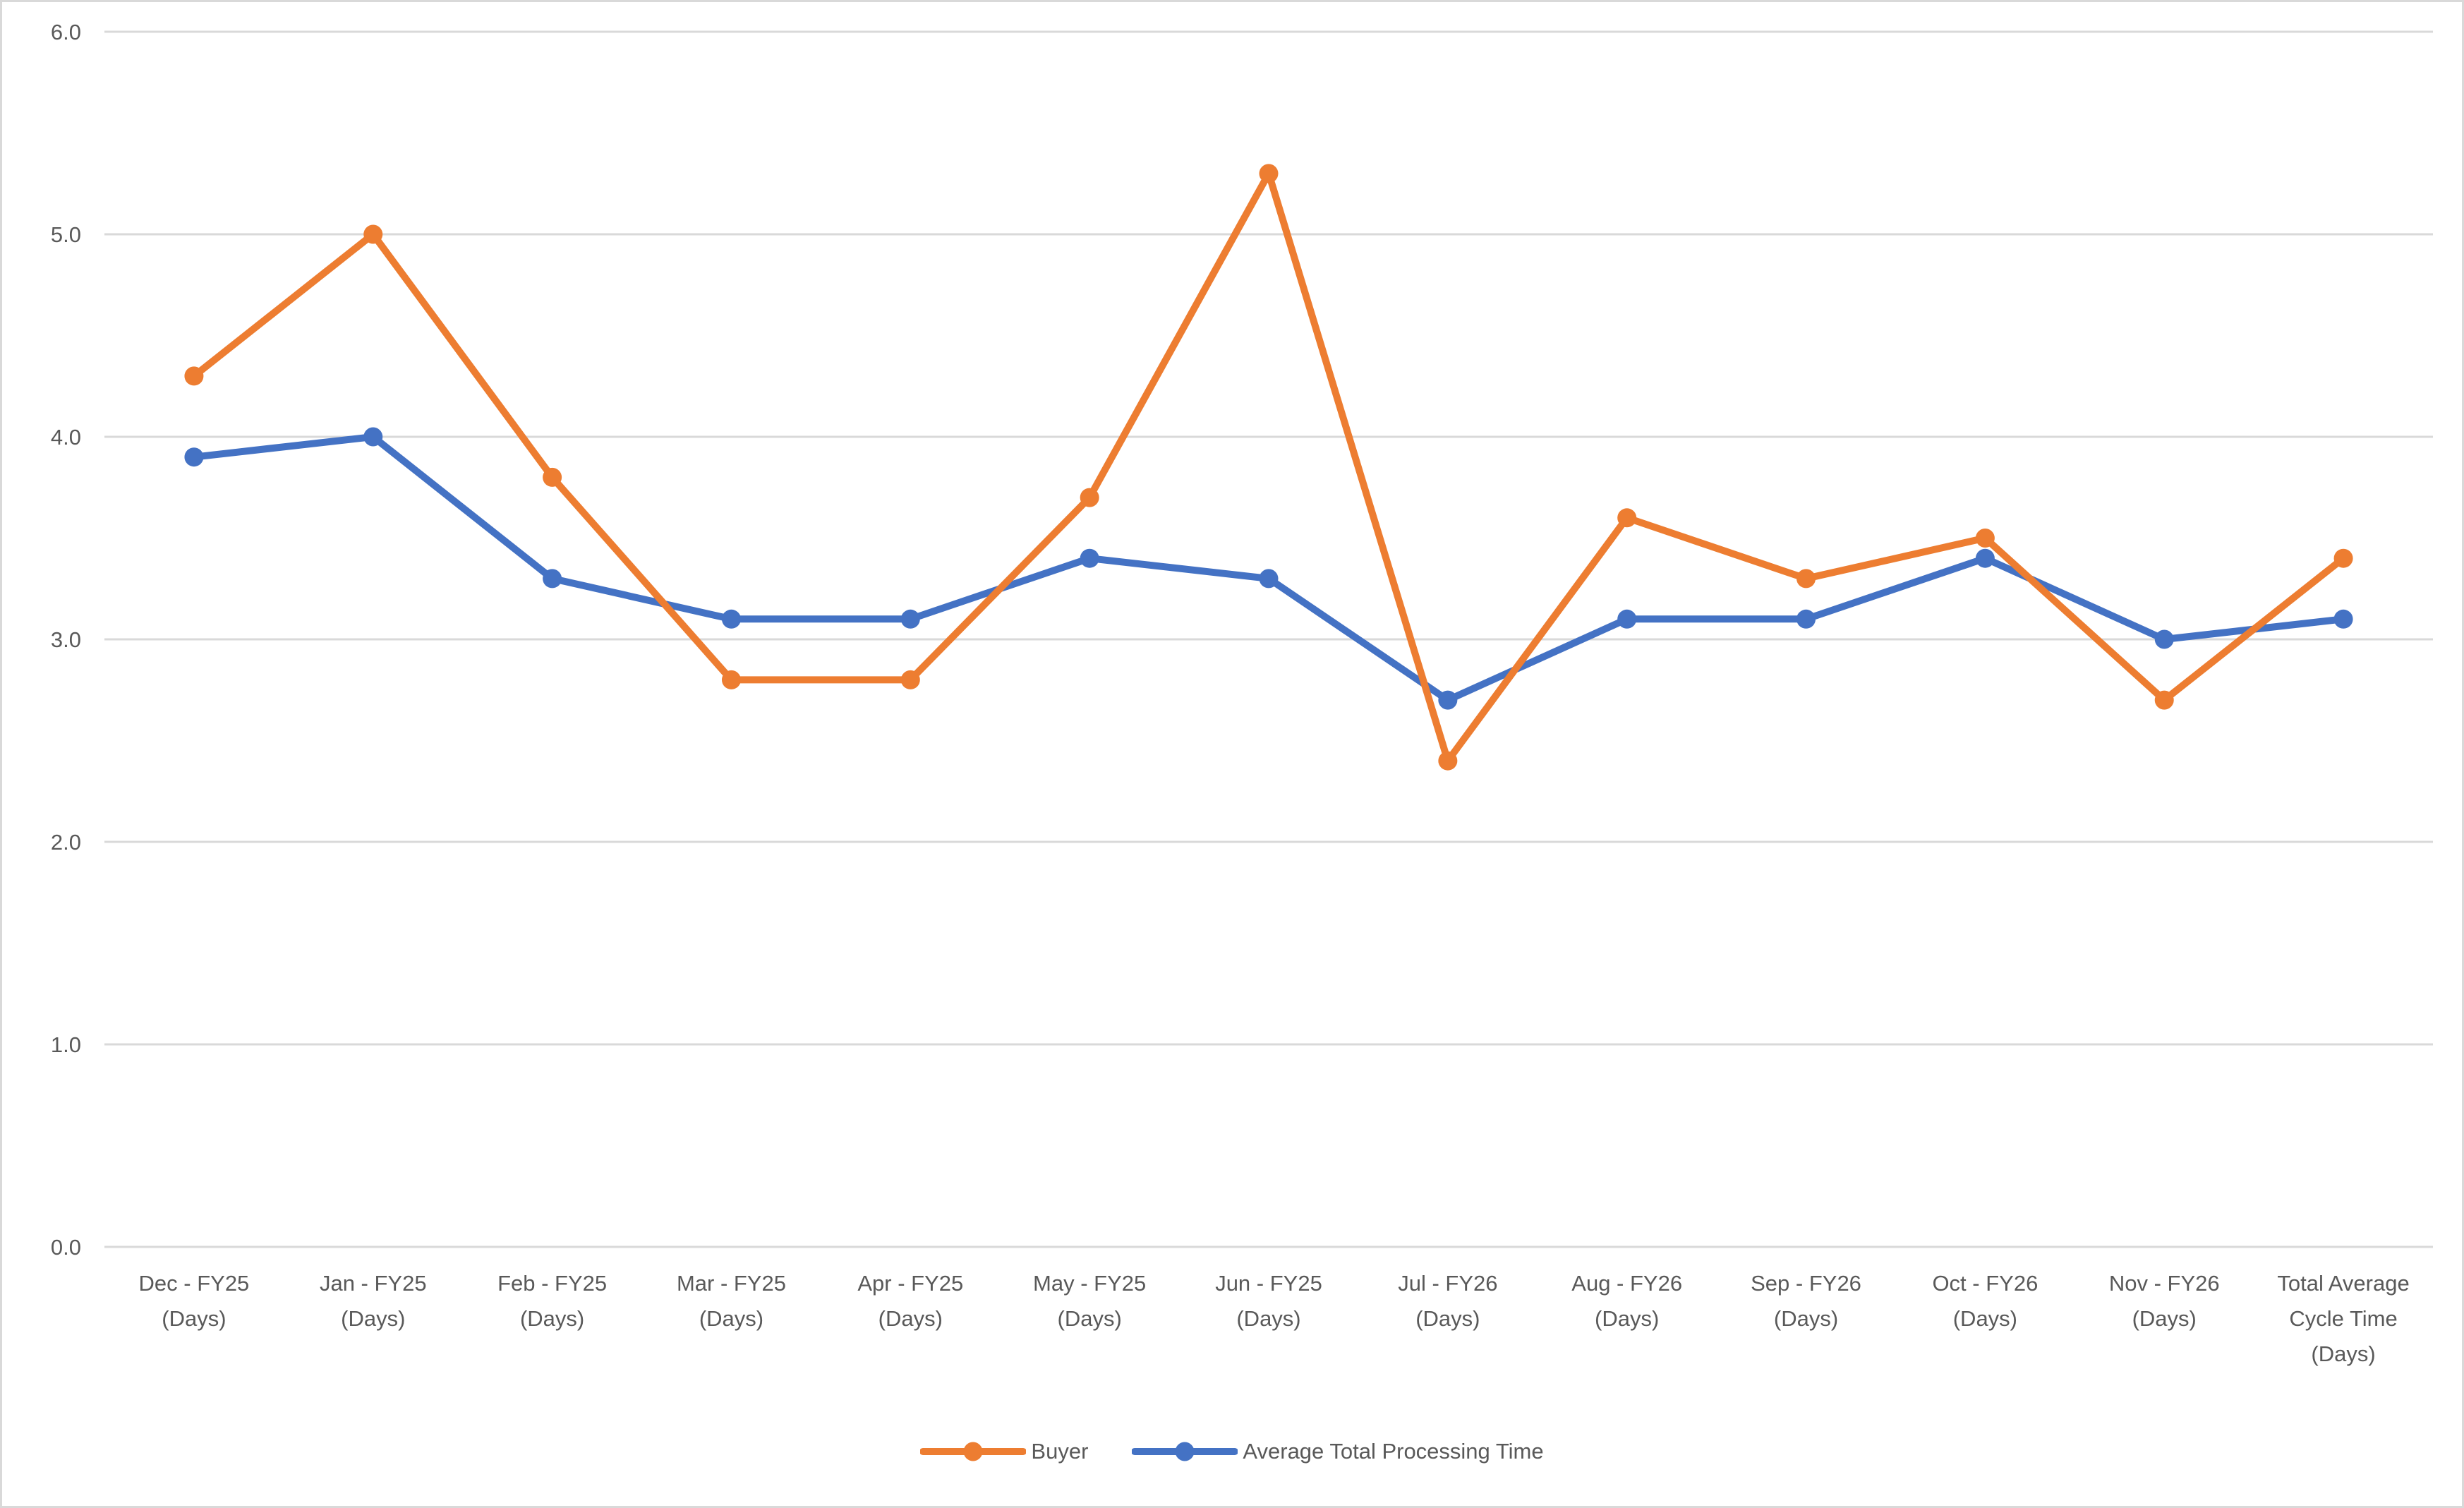 This screenshot has width=2464, height=1508. Describe the element at coordinates (194, 1301) in the screenshot. I see `x-axis-category-label: Dec - FY25 (Days)` at that location.